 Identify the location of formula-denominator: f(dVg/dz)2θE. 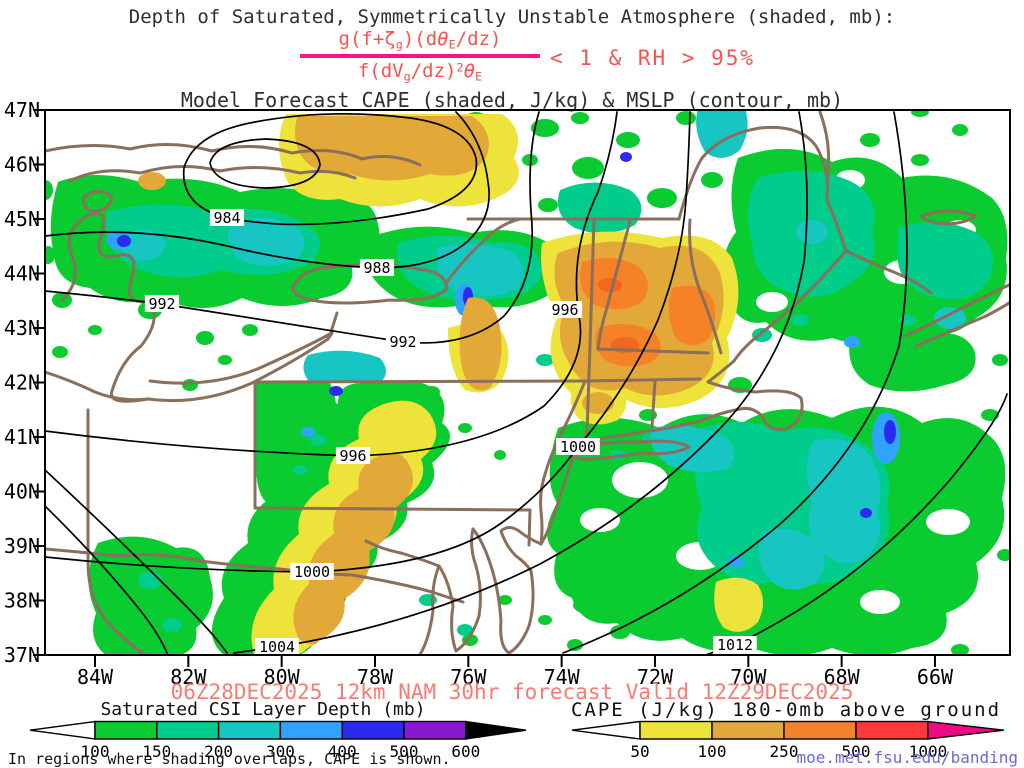
(420, 72).